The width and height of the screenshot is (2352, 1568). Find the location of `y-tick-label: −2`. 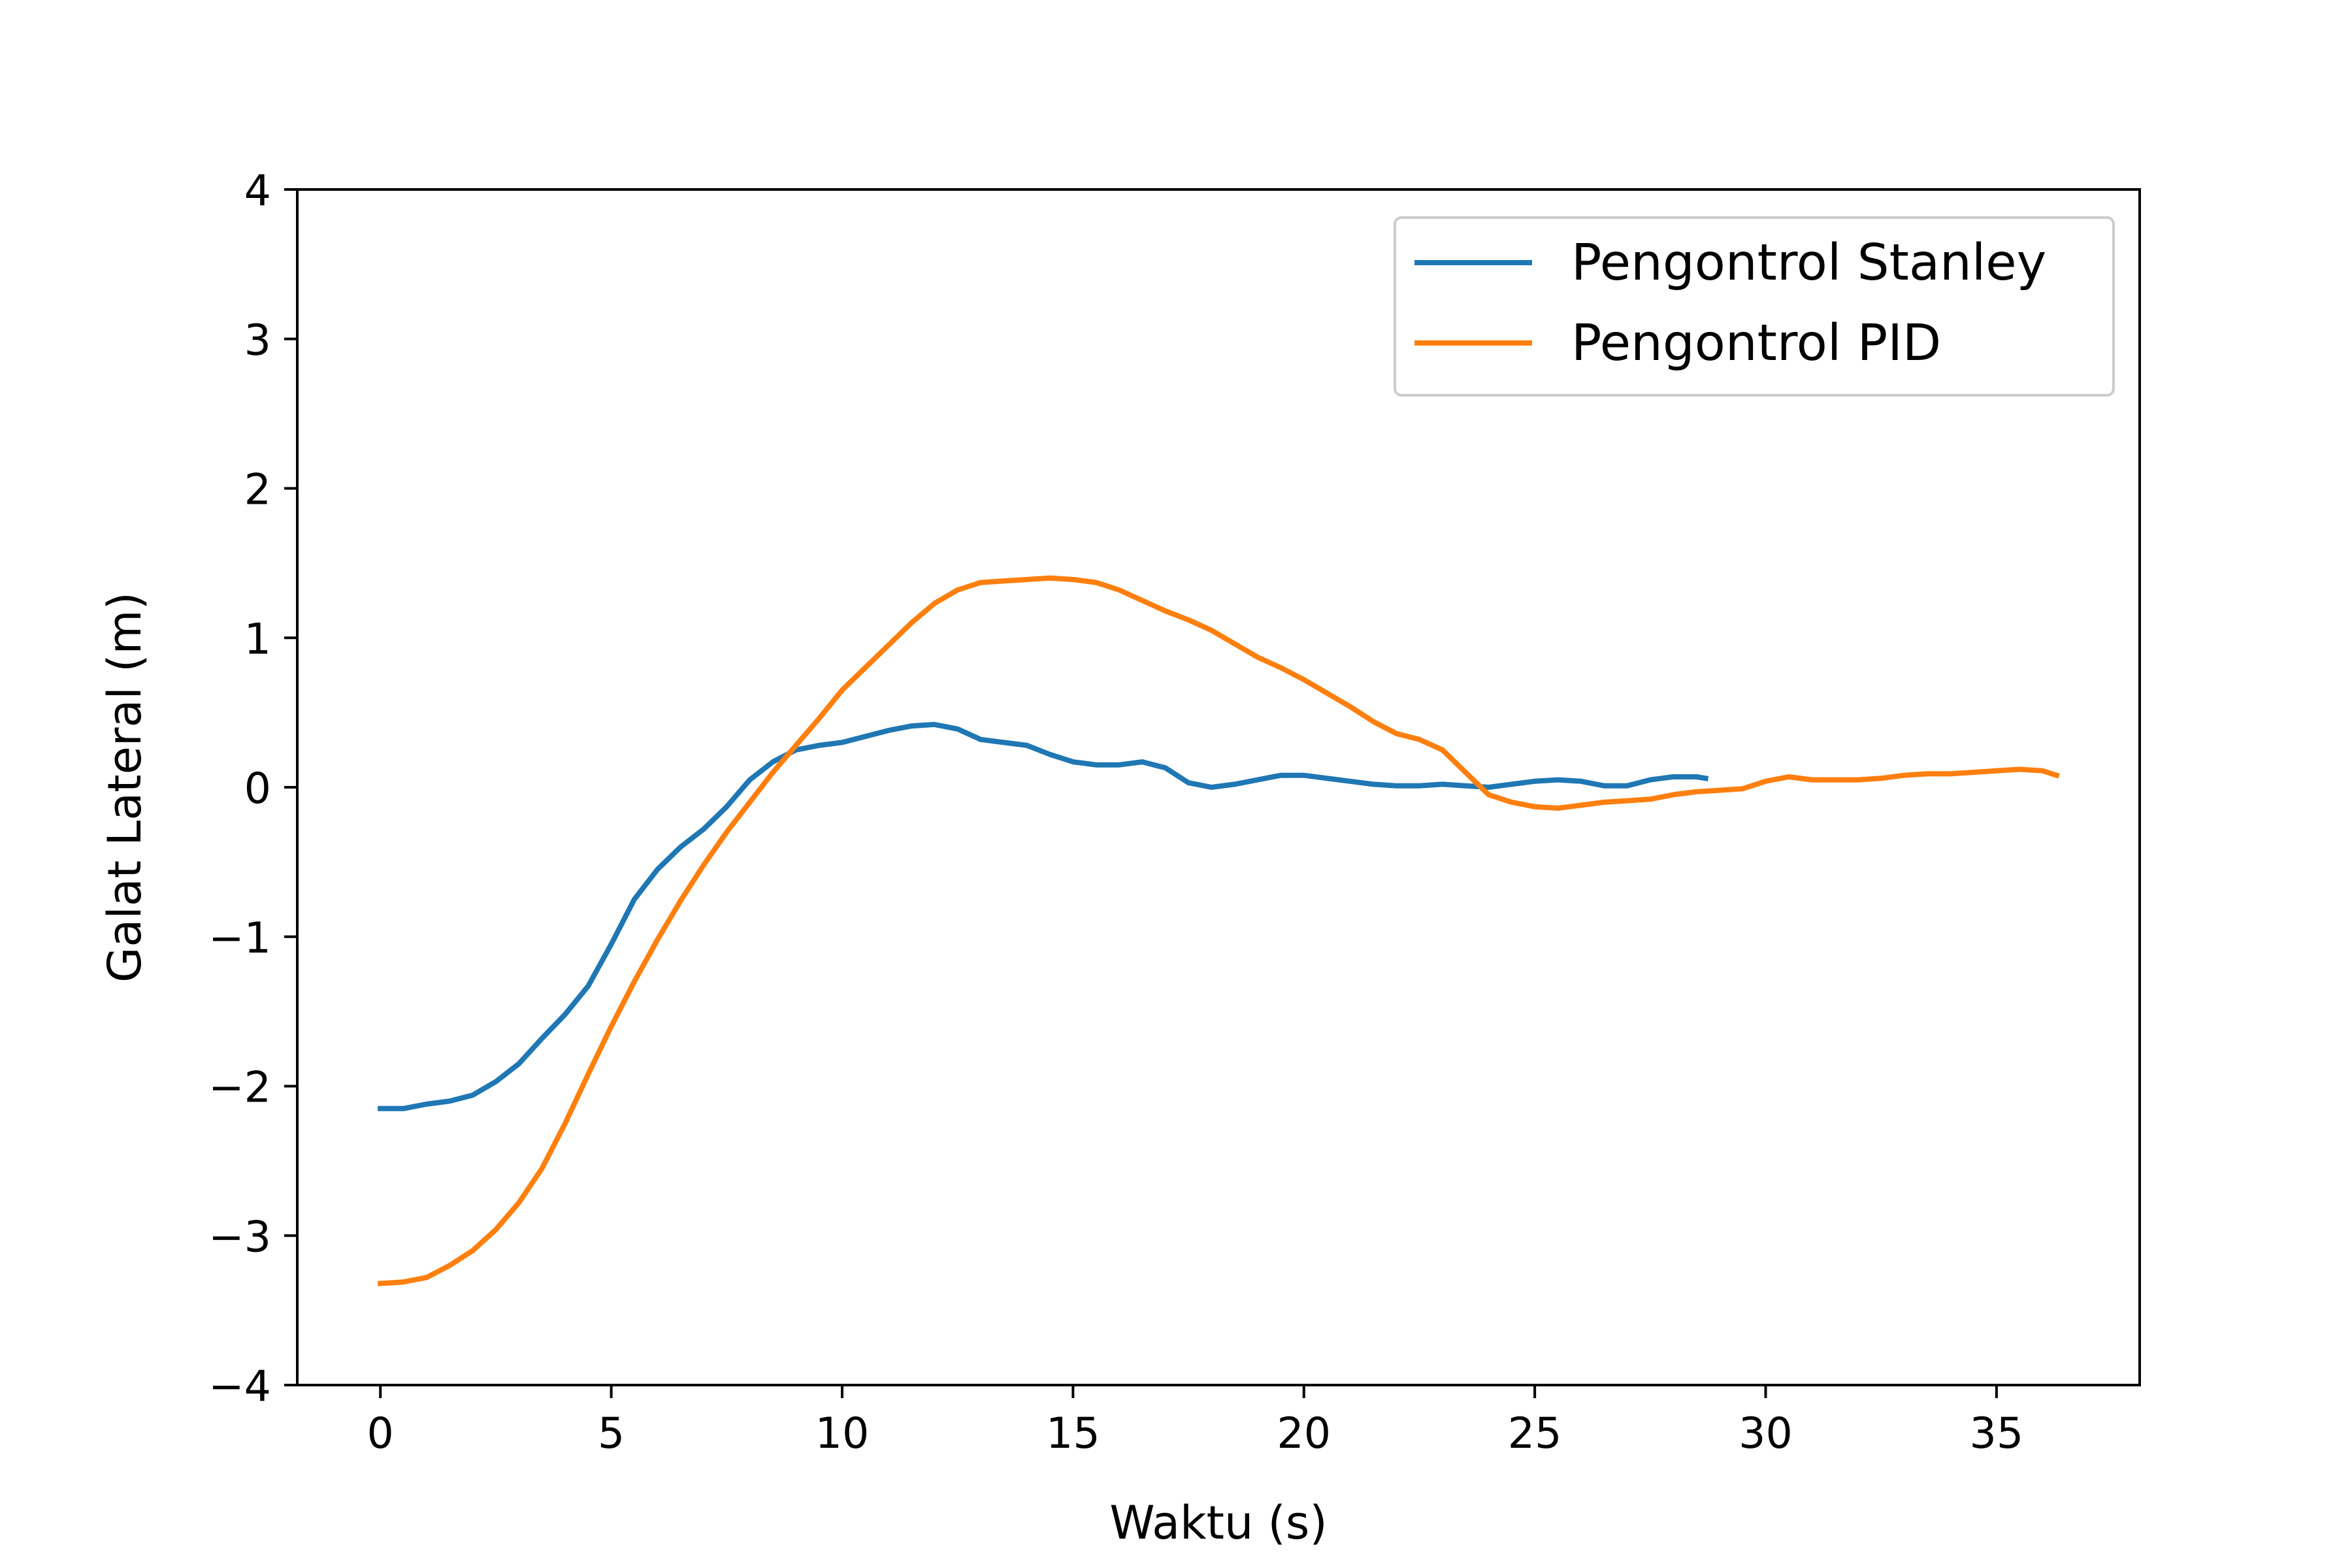

y-tick-label: −2 is located at coordinates (239, 1088).